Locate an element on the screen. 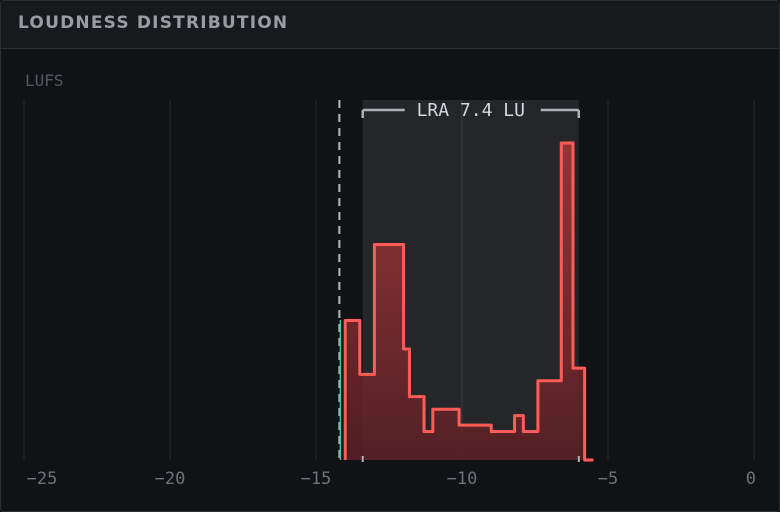 This screenshot has height=512, width=780. x-tick-label: −10 is located at coordinates (462, 479).